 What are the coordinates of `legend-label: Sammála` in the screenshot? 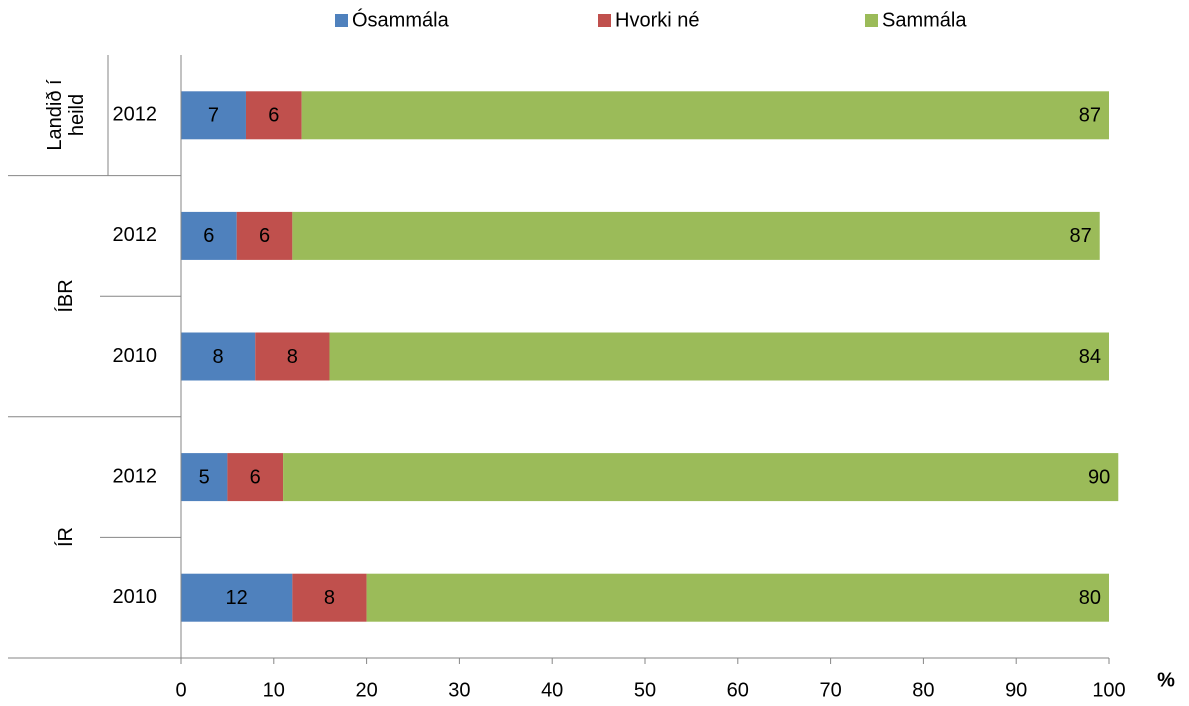 It's located at (924, 20).